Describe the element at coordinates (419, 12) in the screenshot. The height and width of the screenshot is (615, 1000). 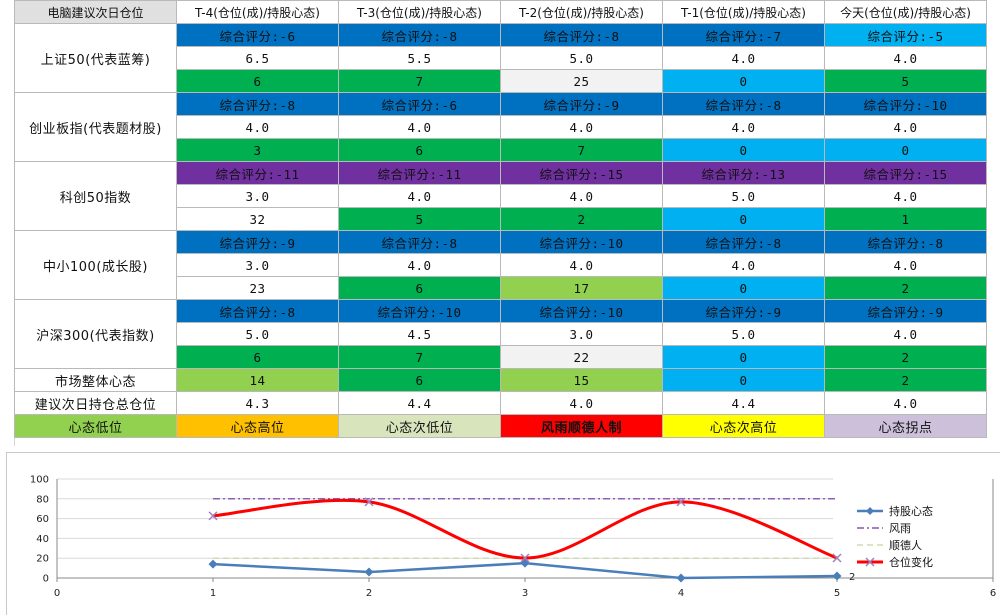
I see `header-col-2: T-3(仓位(成)/持股心态)` at that location.